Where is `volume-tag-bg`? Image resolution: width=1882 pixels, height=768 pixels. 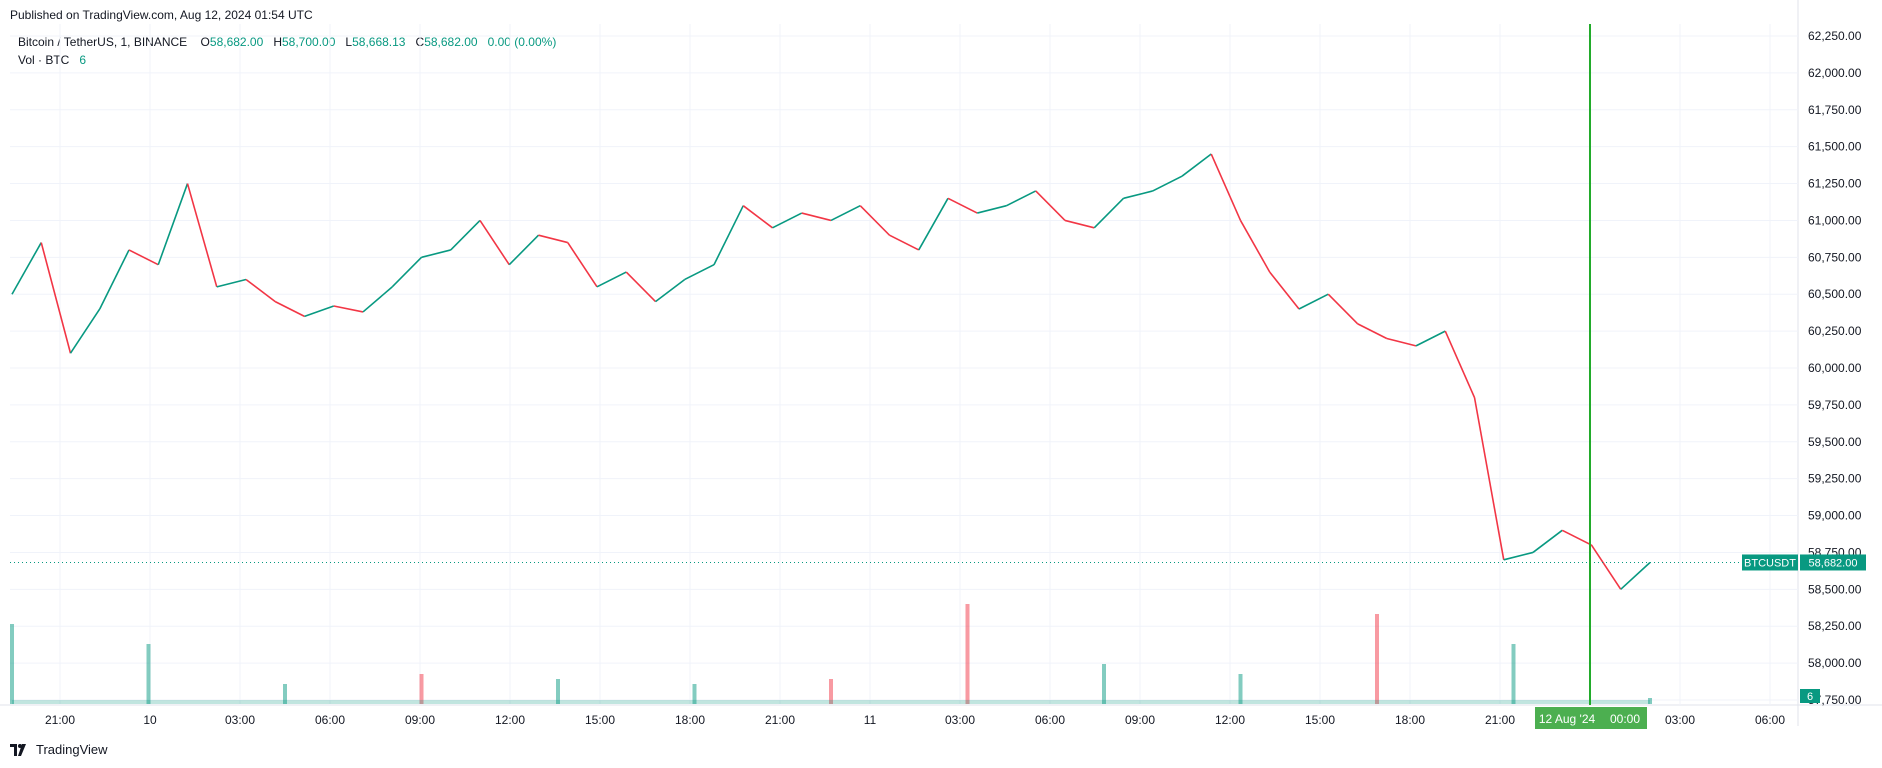 volume-tag-bg is located at coordinates (1810, 696).